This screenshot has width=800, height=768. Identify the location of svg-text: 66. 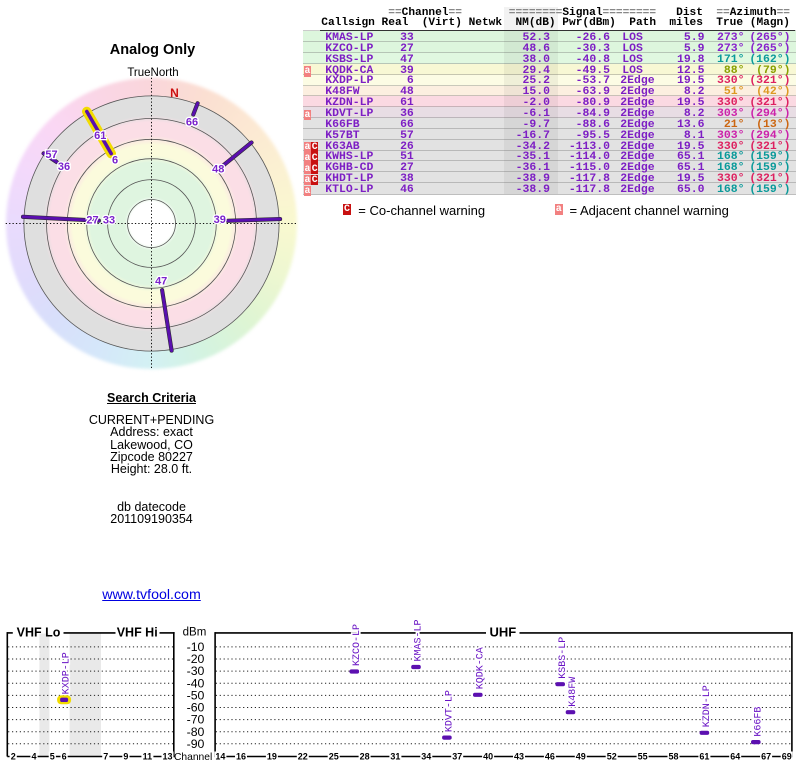
(192, 122).